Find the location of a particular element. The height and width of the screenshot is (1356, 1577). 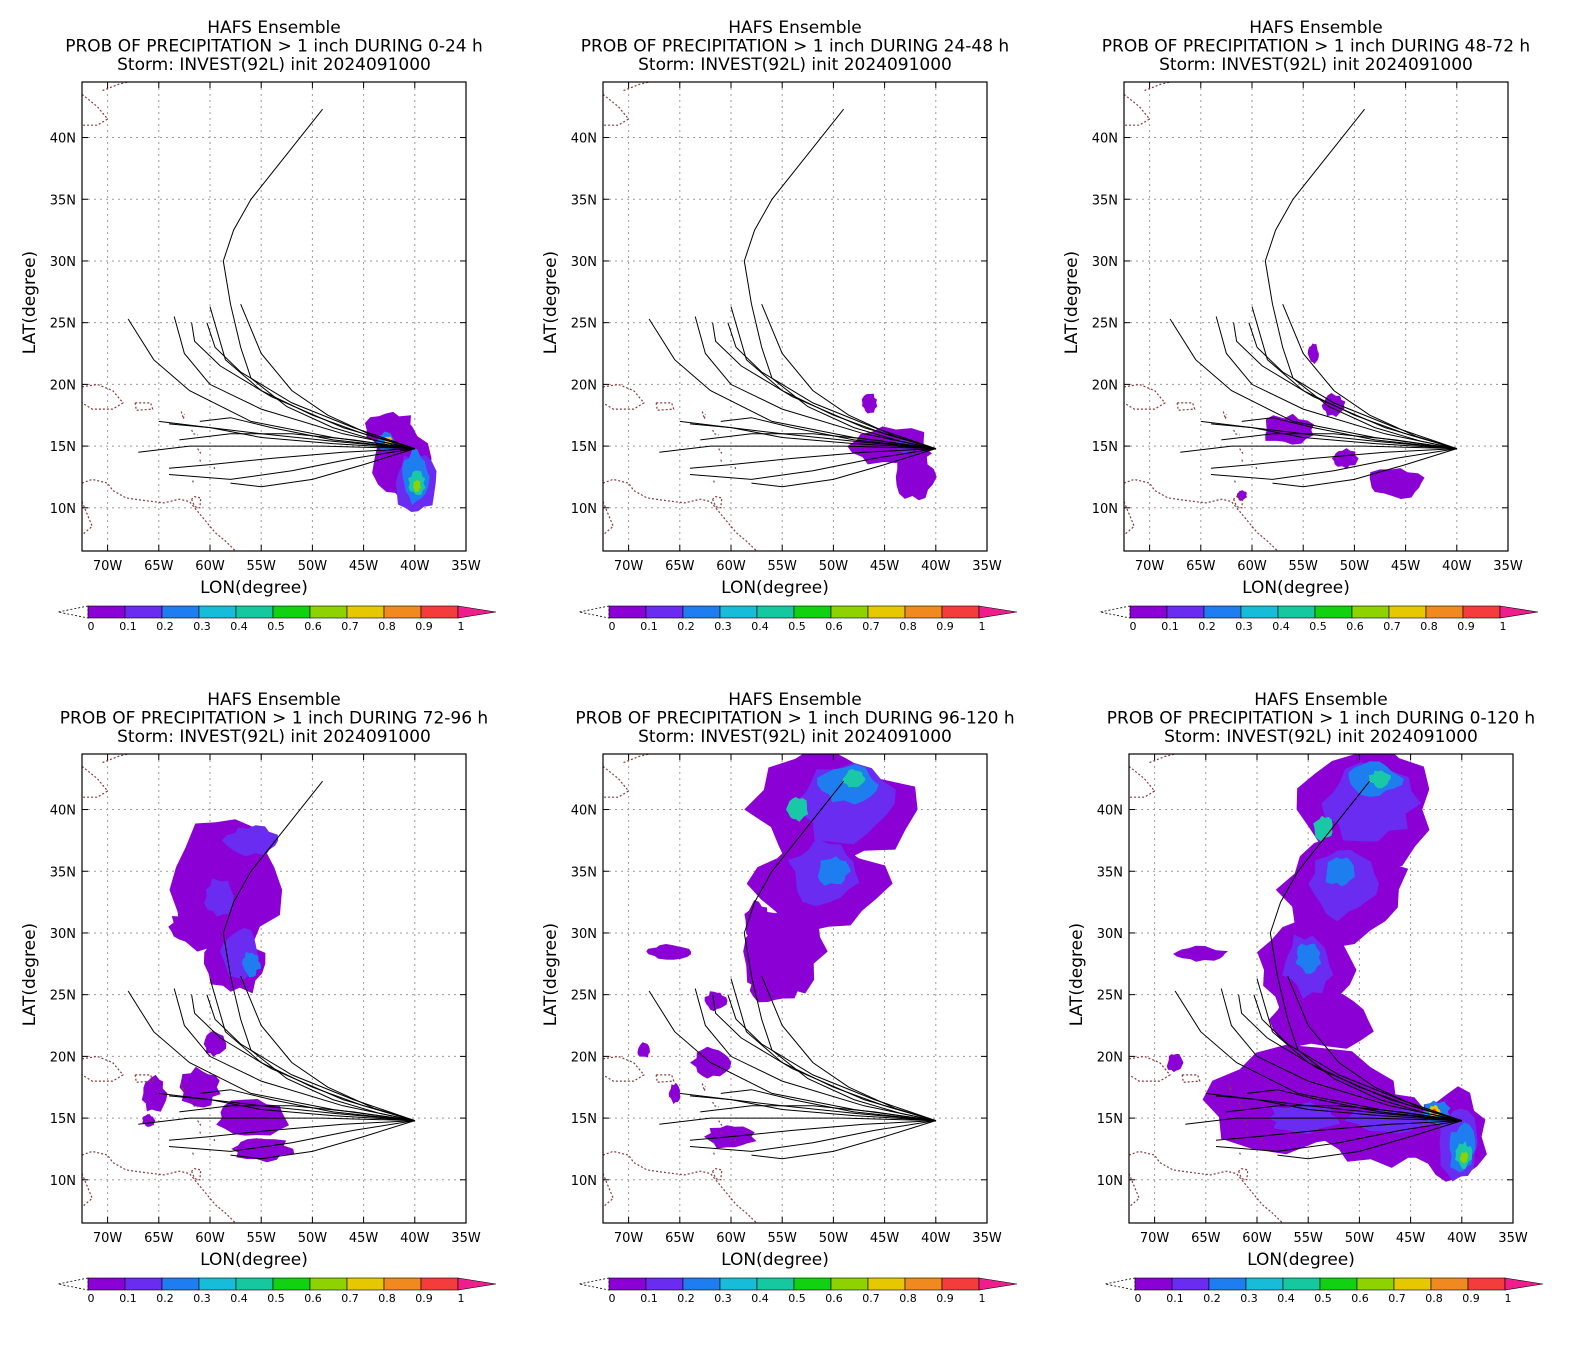

colorbar-label: 0.8 is located at coordinates (1434, 1298).